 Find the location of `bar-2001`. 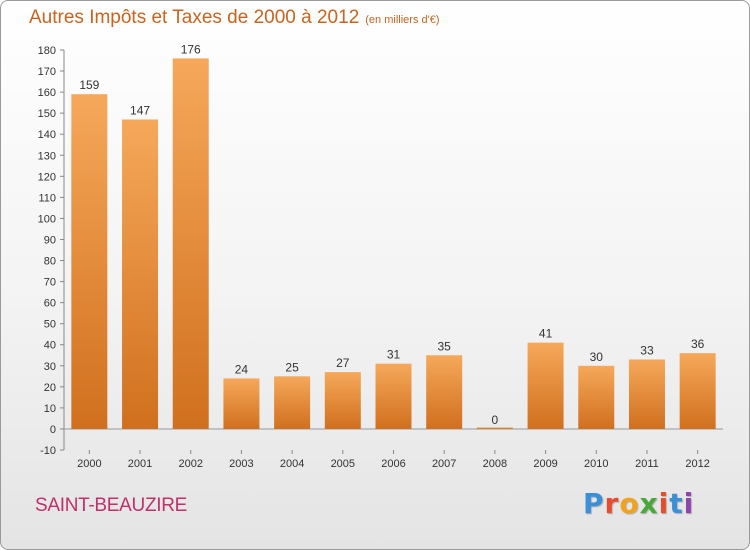

bar-2001 is located at coordinates (140, 274).